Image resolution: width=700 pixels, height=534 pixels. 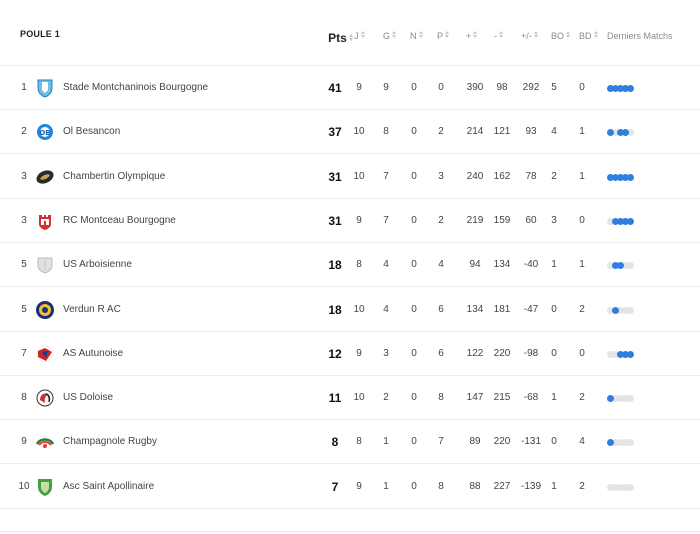 I want to click on table-row: 2 OB Ol Besancon 37 10 8 0 2 214 121 93 4 1, so click(x=350, y=132).